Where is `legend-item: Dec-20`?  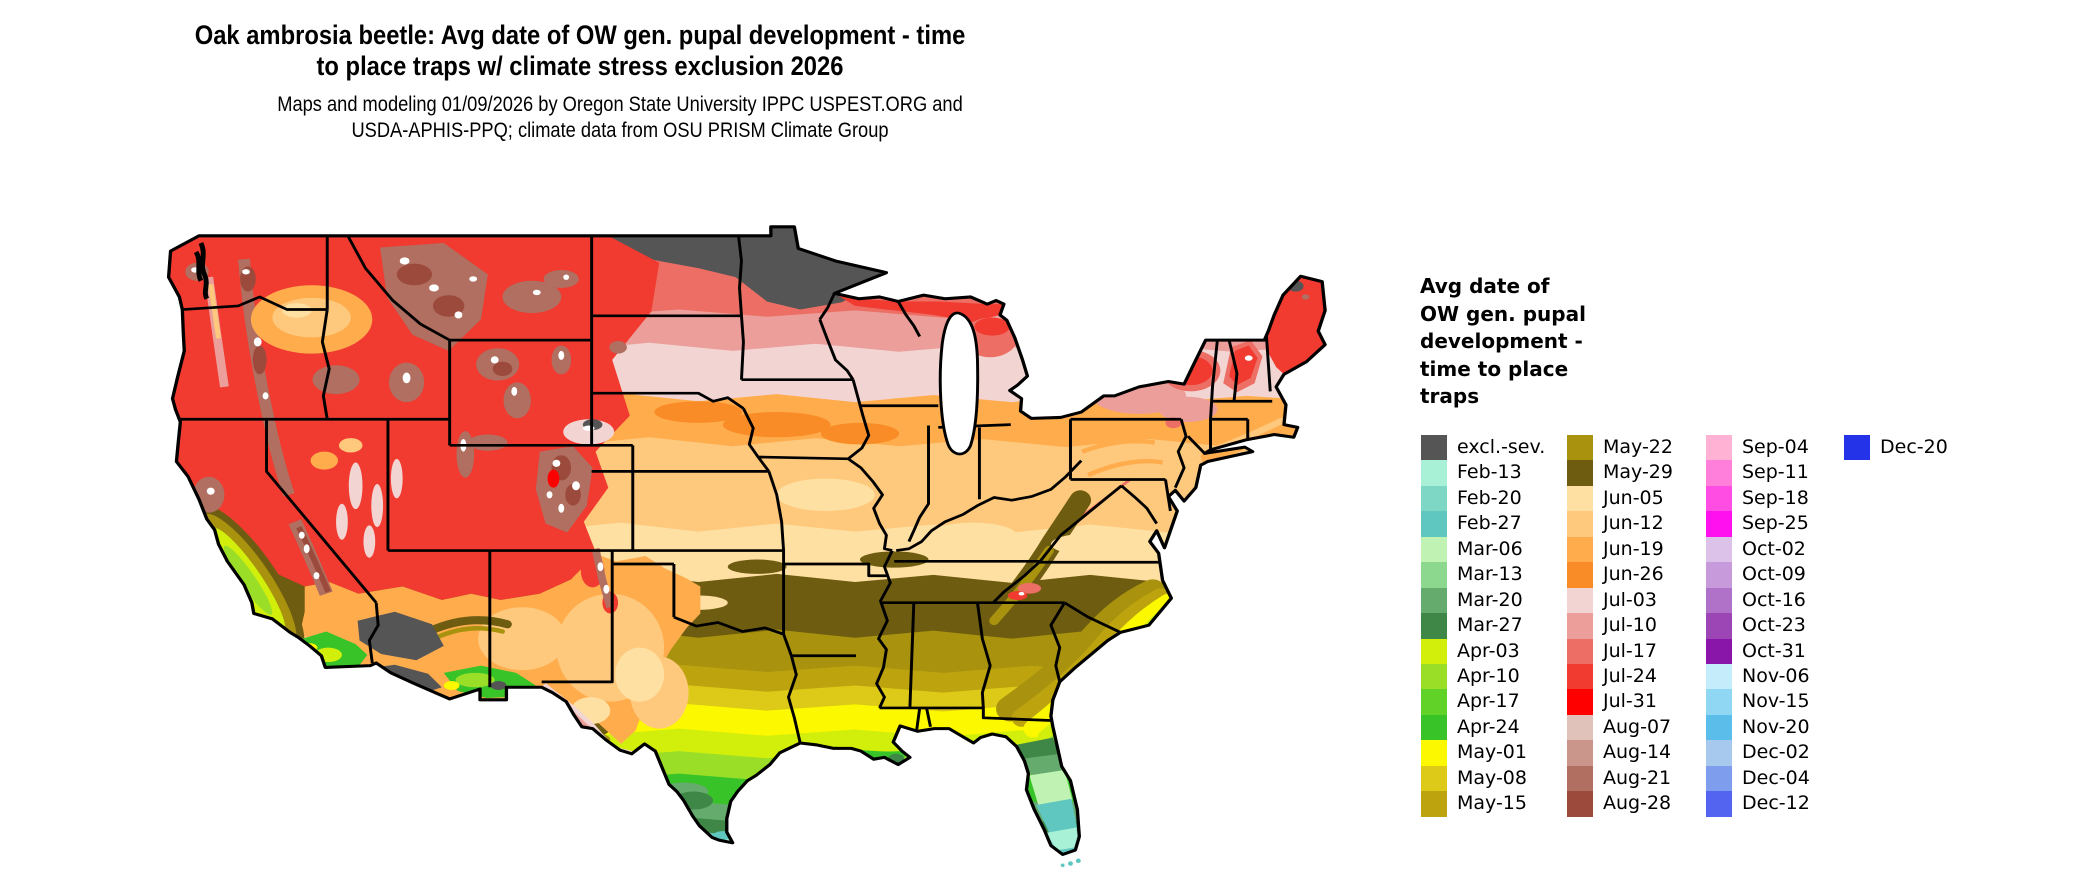 legend-item: Dec-20 is located at coordinates (1896, 448).